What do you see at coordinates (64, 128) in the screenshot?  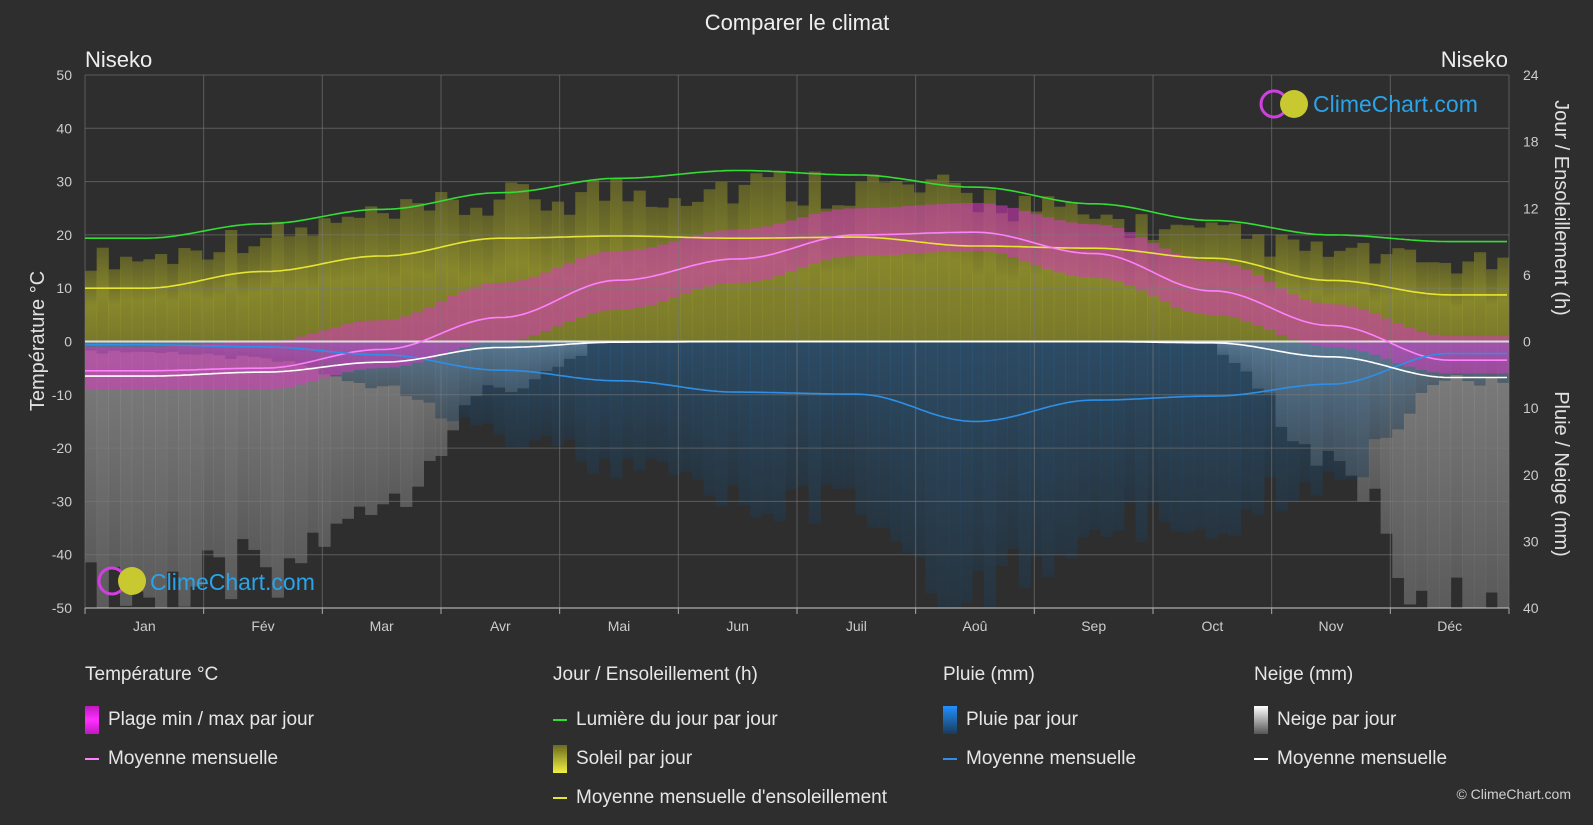 I see `y-left-tick-label: 40` at bounding box center [64, 128].